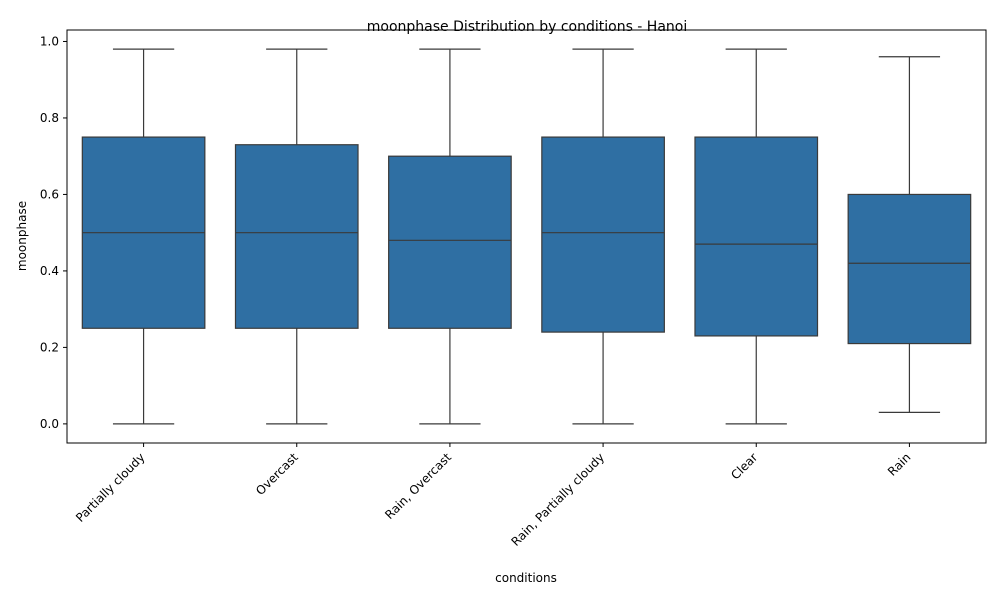 The image size is (1000, 600). What do you see at coordinates (899, 464) in the screenshot?
I see `x-tick-label: Rain` at bounding box center [899, 464].